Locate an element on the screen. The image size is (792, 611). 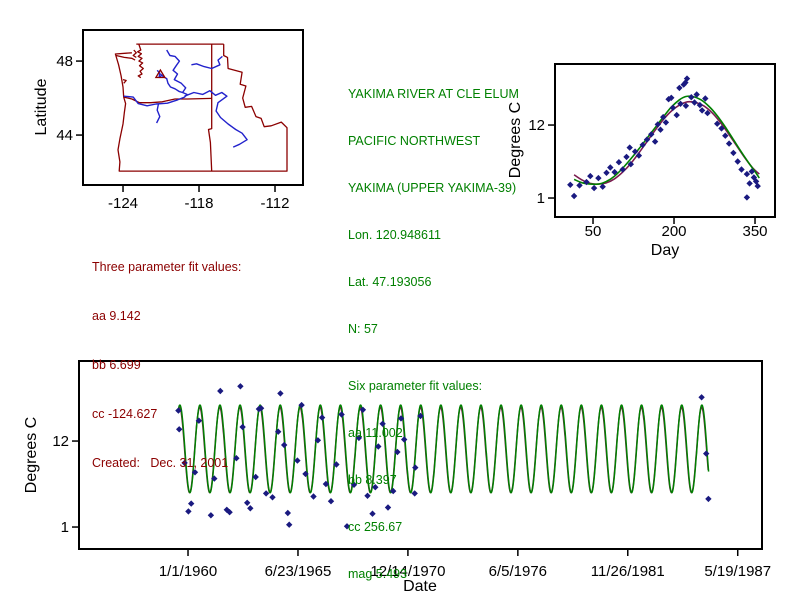
x-tick-label: 50 is located at coordinates (593, 231).